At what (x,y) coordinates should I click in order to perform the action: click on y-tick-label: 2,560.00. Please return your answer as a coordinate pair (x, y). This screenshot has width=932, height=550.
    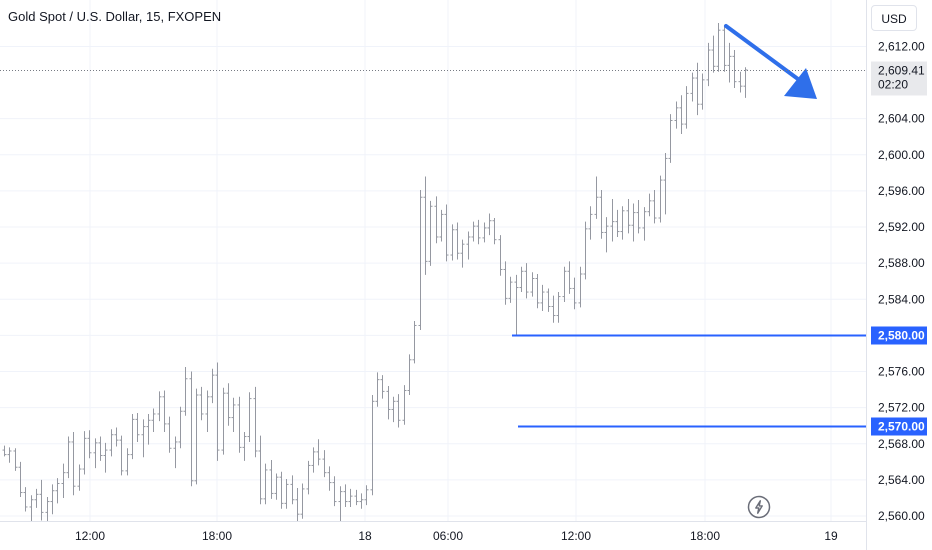
    Looking at the image, I should click on (901, 516).